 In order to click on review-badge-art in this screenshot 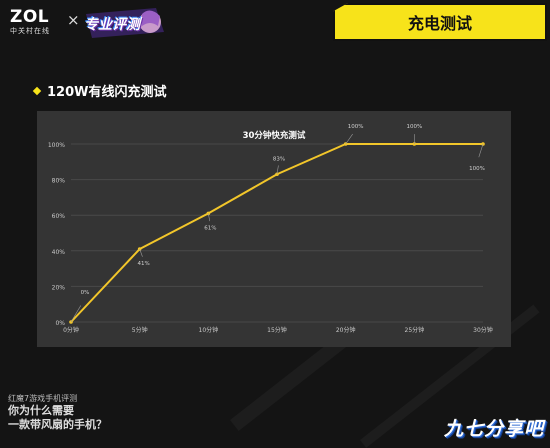, I will do `click(125, 23)`.